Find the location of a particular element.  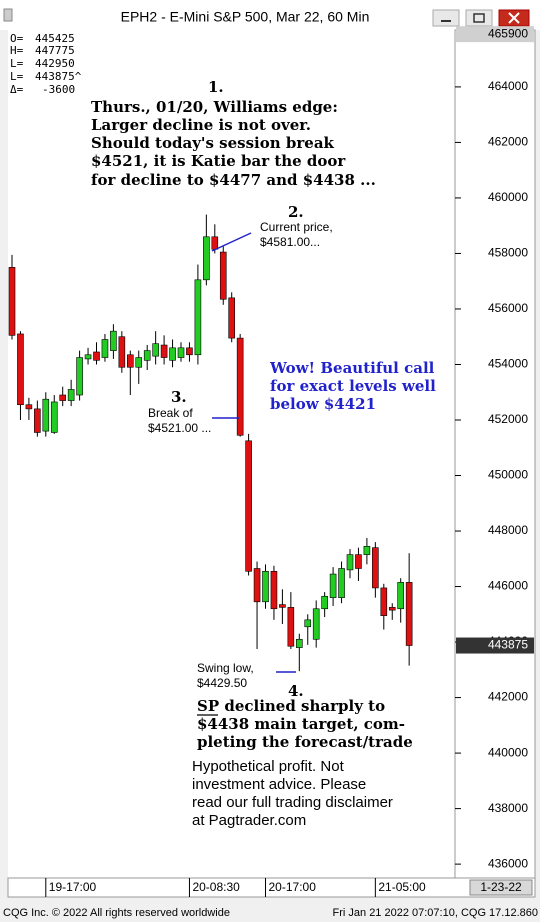

window-buttons is located at coordinates (481, 18).